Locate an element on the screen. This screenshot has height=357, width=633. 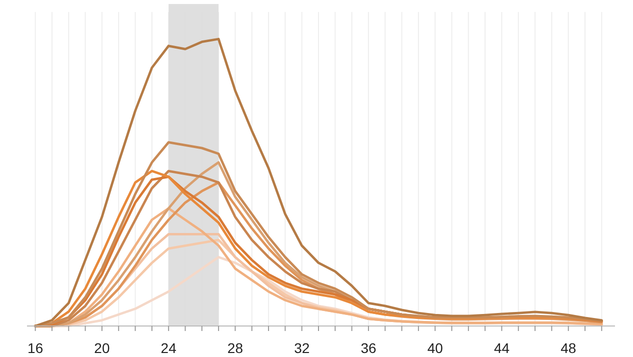
x-tick-label: 16 is located at coordinates (36, 348).